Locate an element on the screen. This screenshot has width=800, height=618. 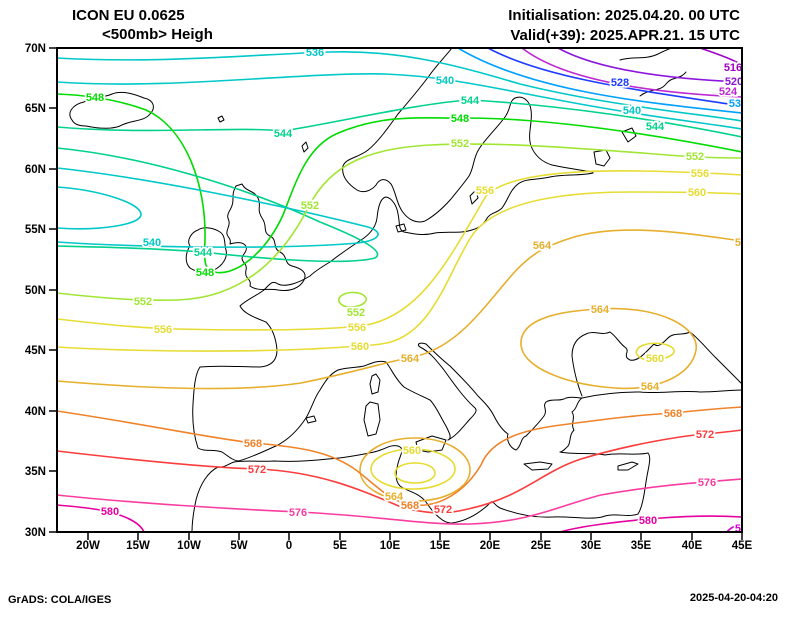
contour-label-572-w: 572 is located at coordinates (257, 470).